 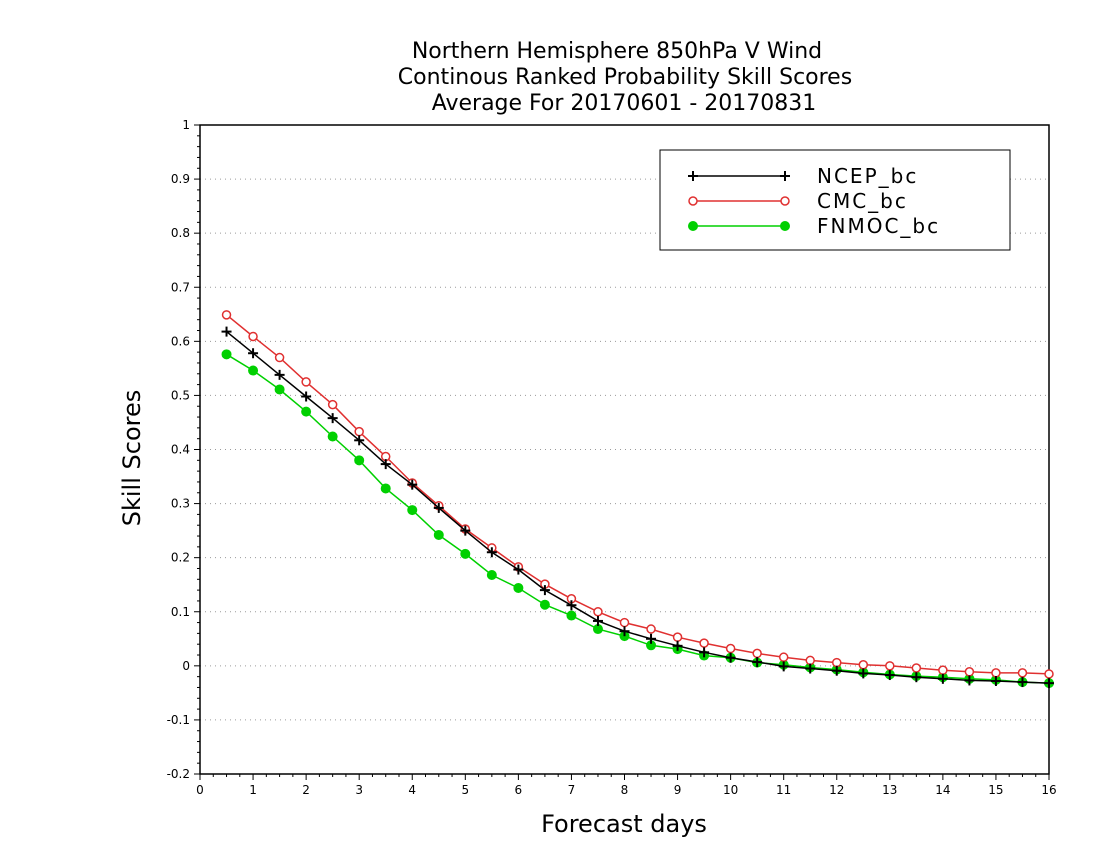 What do you see at coordinates (186, 125) in the screenshot?
I see `y-tick-label: 1` at bounding box center [186, 125].